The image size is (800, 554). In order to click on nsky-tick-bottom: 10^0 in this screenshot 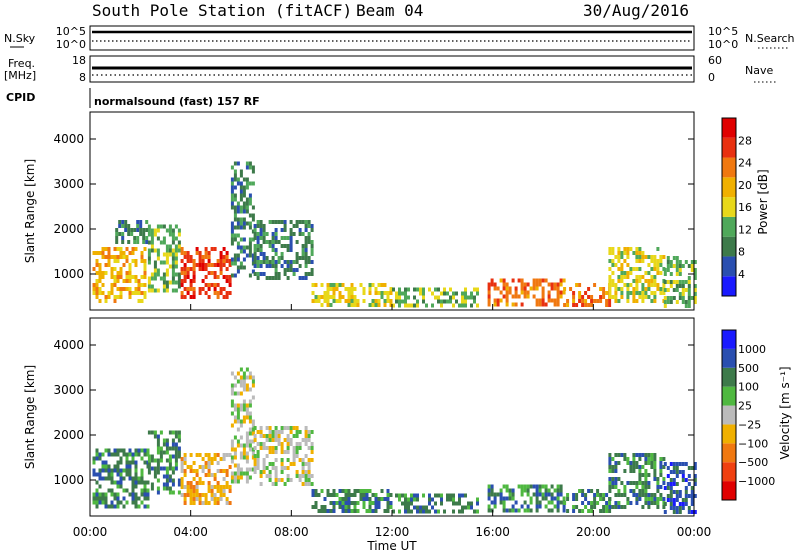, I will do `click(71, 44)`.